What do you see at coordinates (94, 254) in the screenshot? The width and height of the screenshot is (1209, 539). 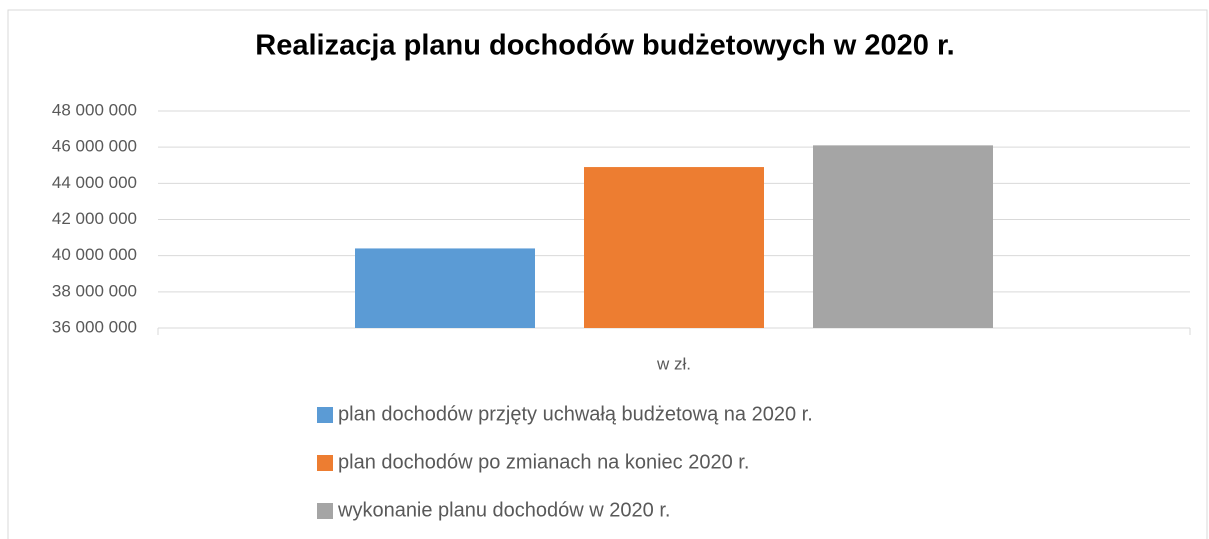 I see `y-tick-label: 40 000 000` at bounding box center [94, 254].